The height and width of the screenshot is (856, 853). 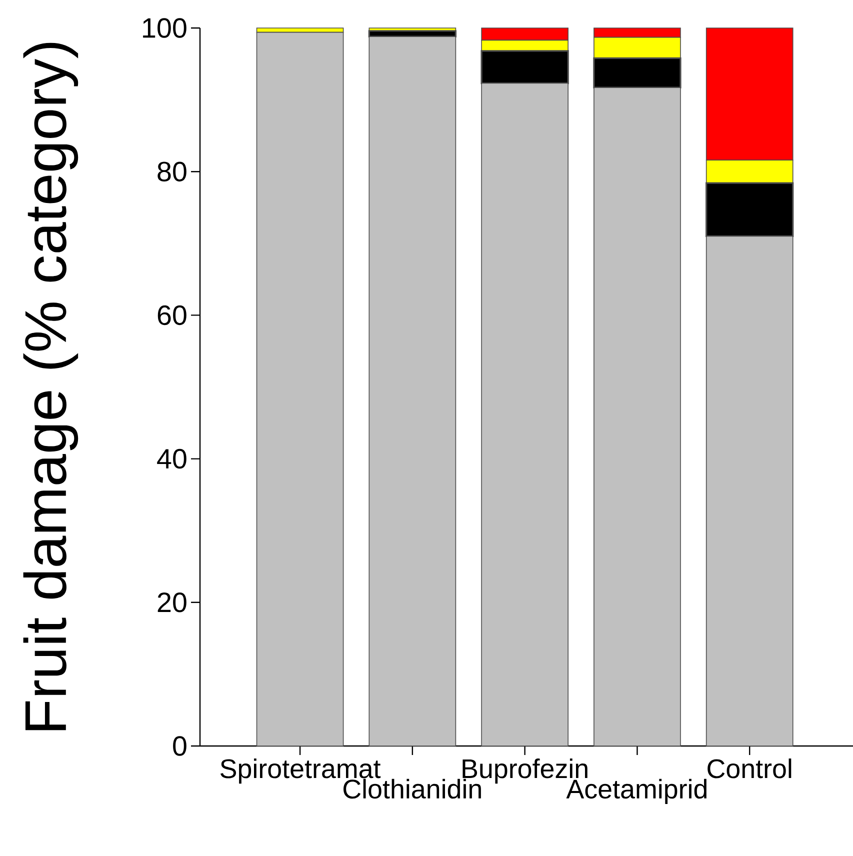 I want to click on y-axis-title: Fruit damage (% category), so click(x=50, y=386).